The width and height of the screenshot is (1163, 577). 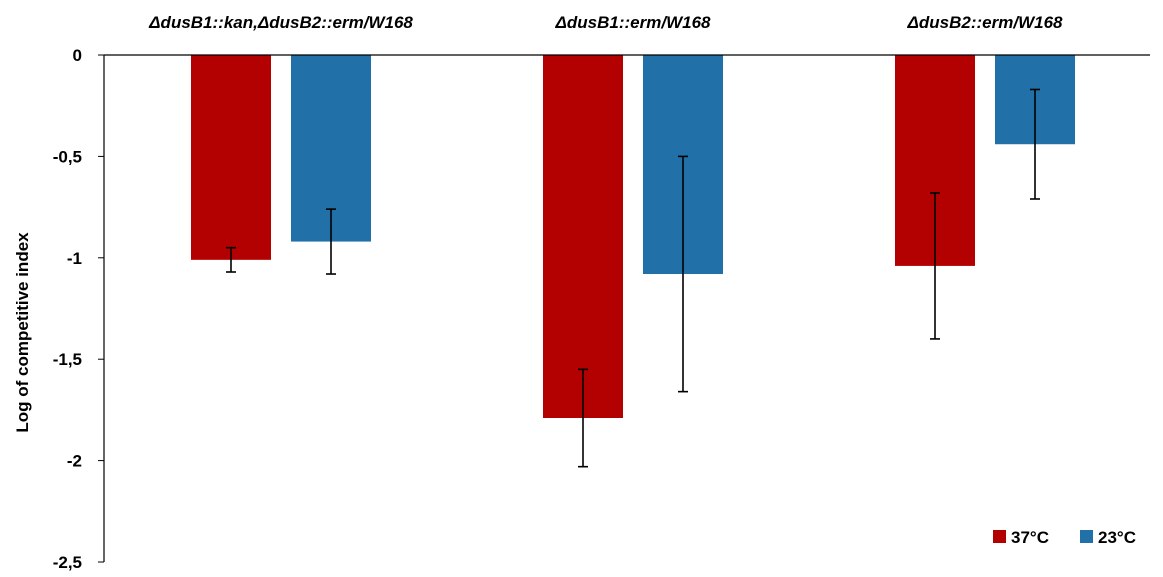 What do you see at coordinates (67, 359) in the screenshot?
I see `y-tick-label: -1,5` at bounding box center [67, 359].